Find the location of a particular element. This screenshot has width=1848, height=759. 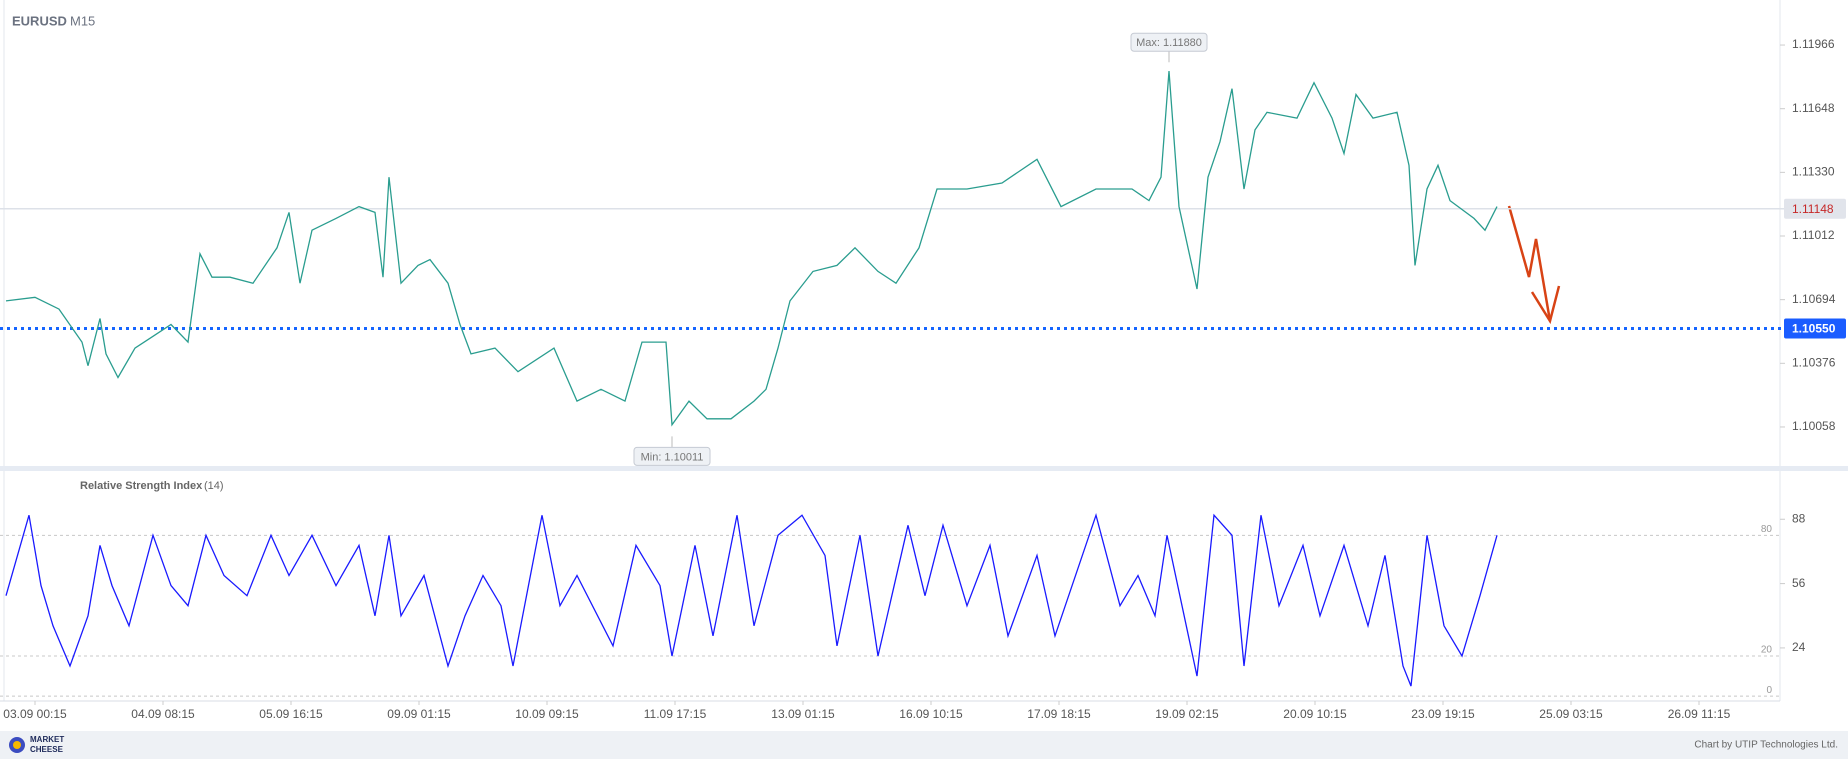

y-tick-label: 24 is located at coordinates (1799, 647).